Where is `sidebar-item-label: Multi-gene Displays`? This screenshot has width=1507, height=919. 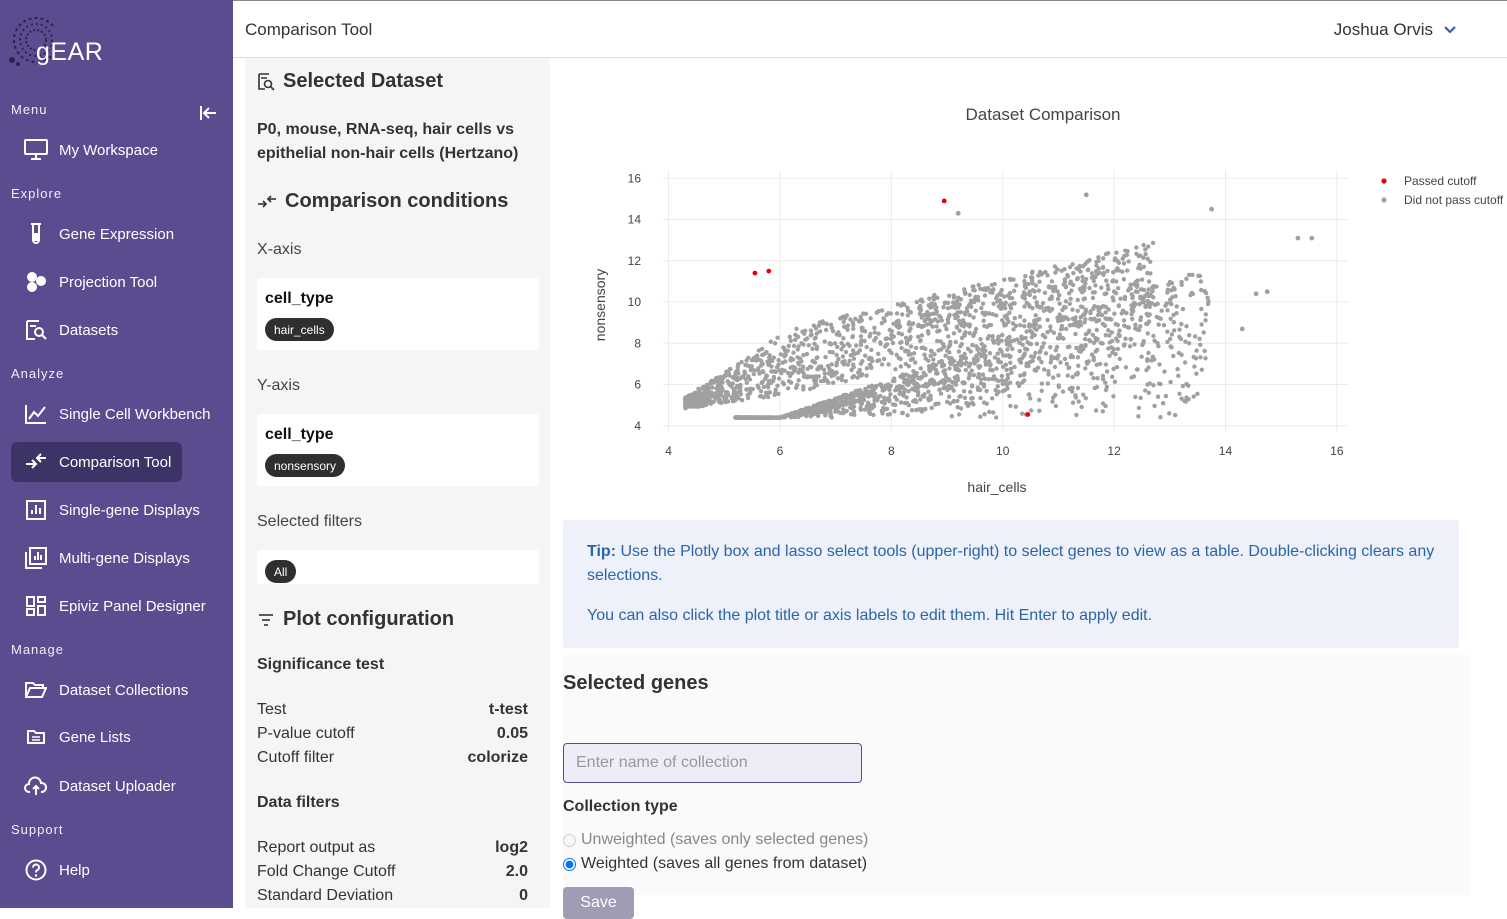
sidebar-item-label: Multi-gene Displays is located at coordinates (124, 558).